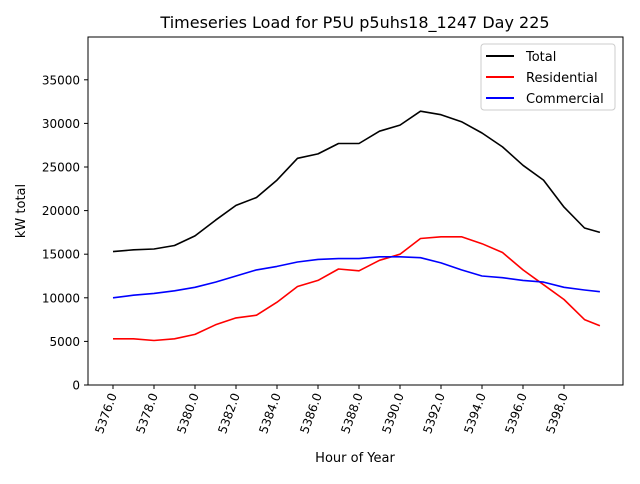 This screenshot has width=640, height=484. What do you see at coordinates (540, 57) in the screenshot?
I see `legend-label-total: Total` at bounding box center [540, 57].